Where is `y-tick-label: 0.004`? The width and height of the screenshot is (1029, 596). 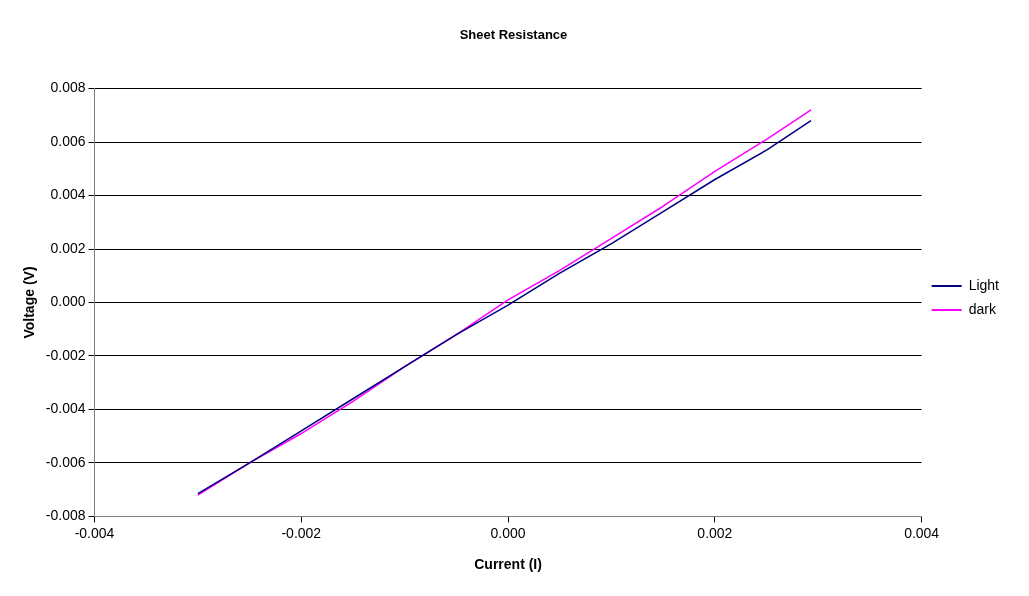
y-tick-label: 0.004 is located at coordinates (68, 194).